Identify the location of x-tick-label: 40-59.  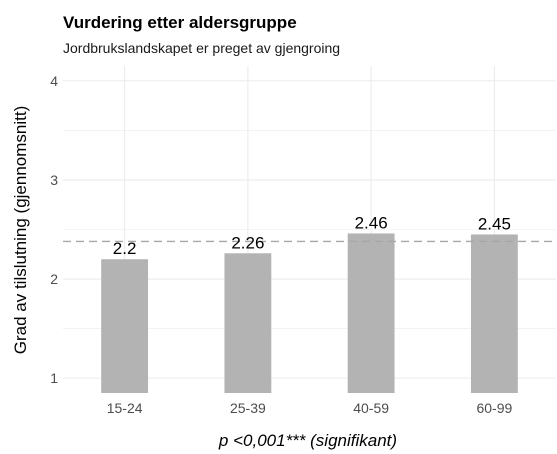
(371, 408).